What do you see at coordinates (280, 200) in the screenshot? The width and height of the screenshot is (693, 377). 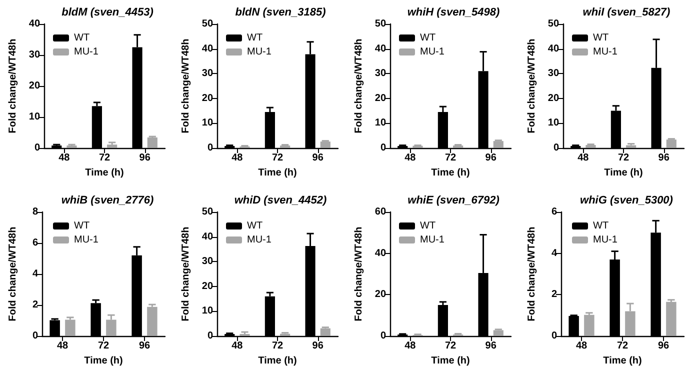 I see `chart-title: whiD (sven_4452)` at bounding box center [280, 200].